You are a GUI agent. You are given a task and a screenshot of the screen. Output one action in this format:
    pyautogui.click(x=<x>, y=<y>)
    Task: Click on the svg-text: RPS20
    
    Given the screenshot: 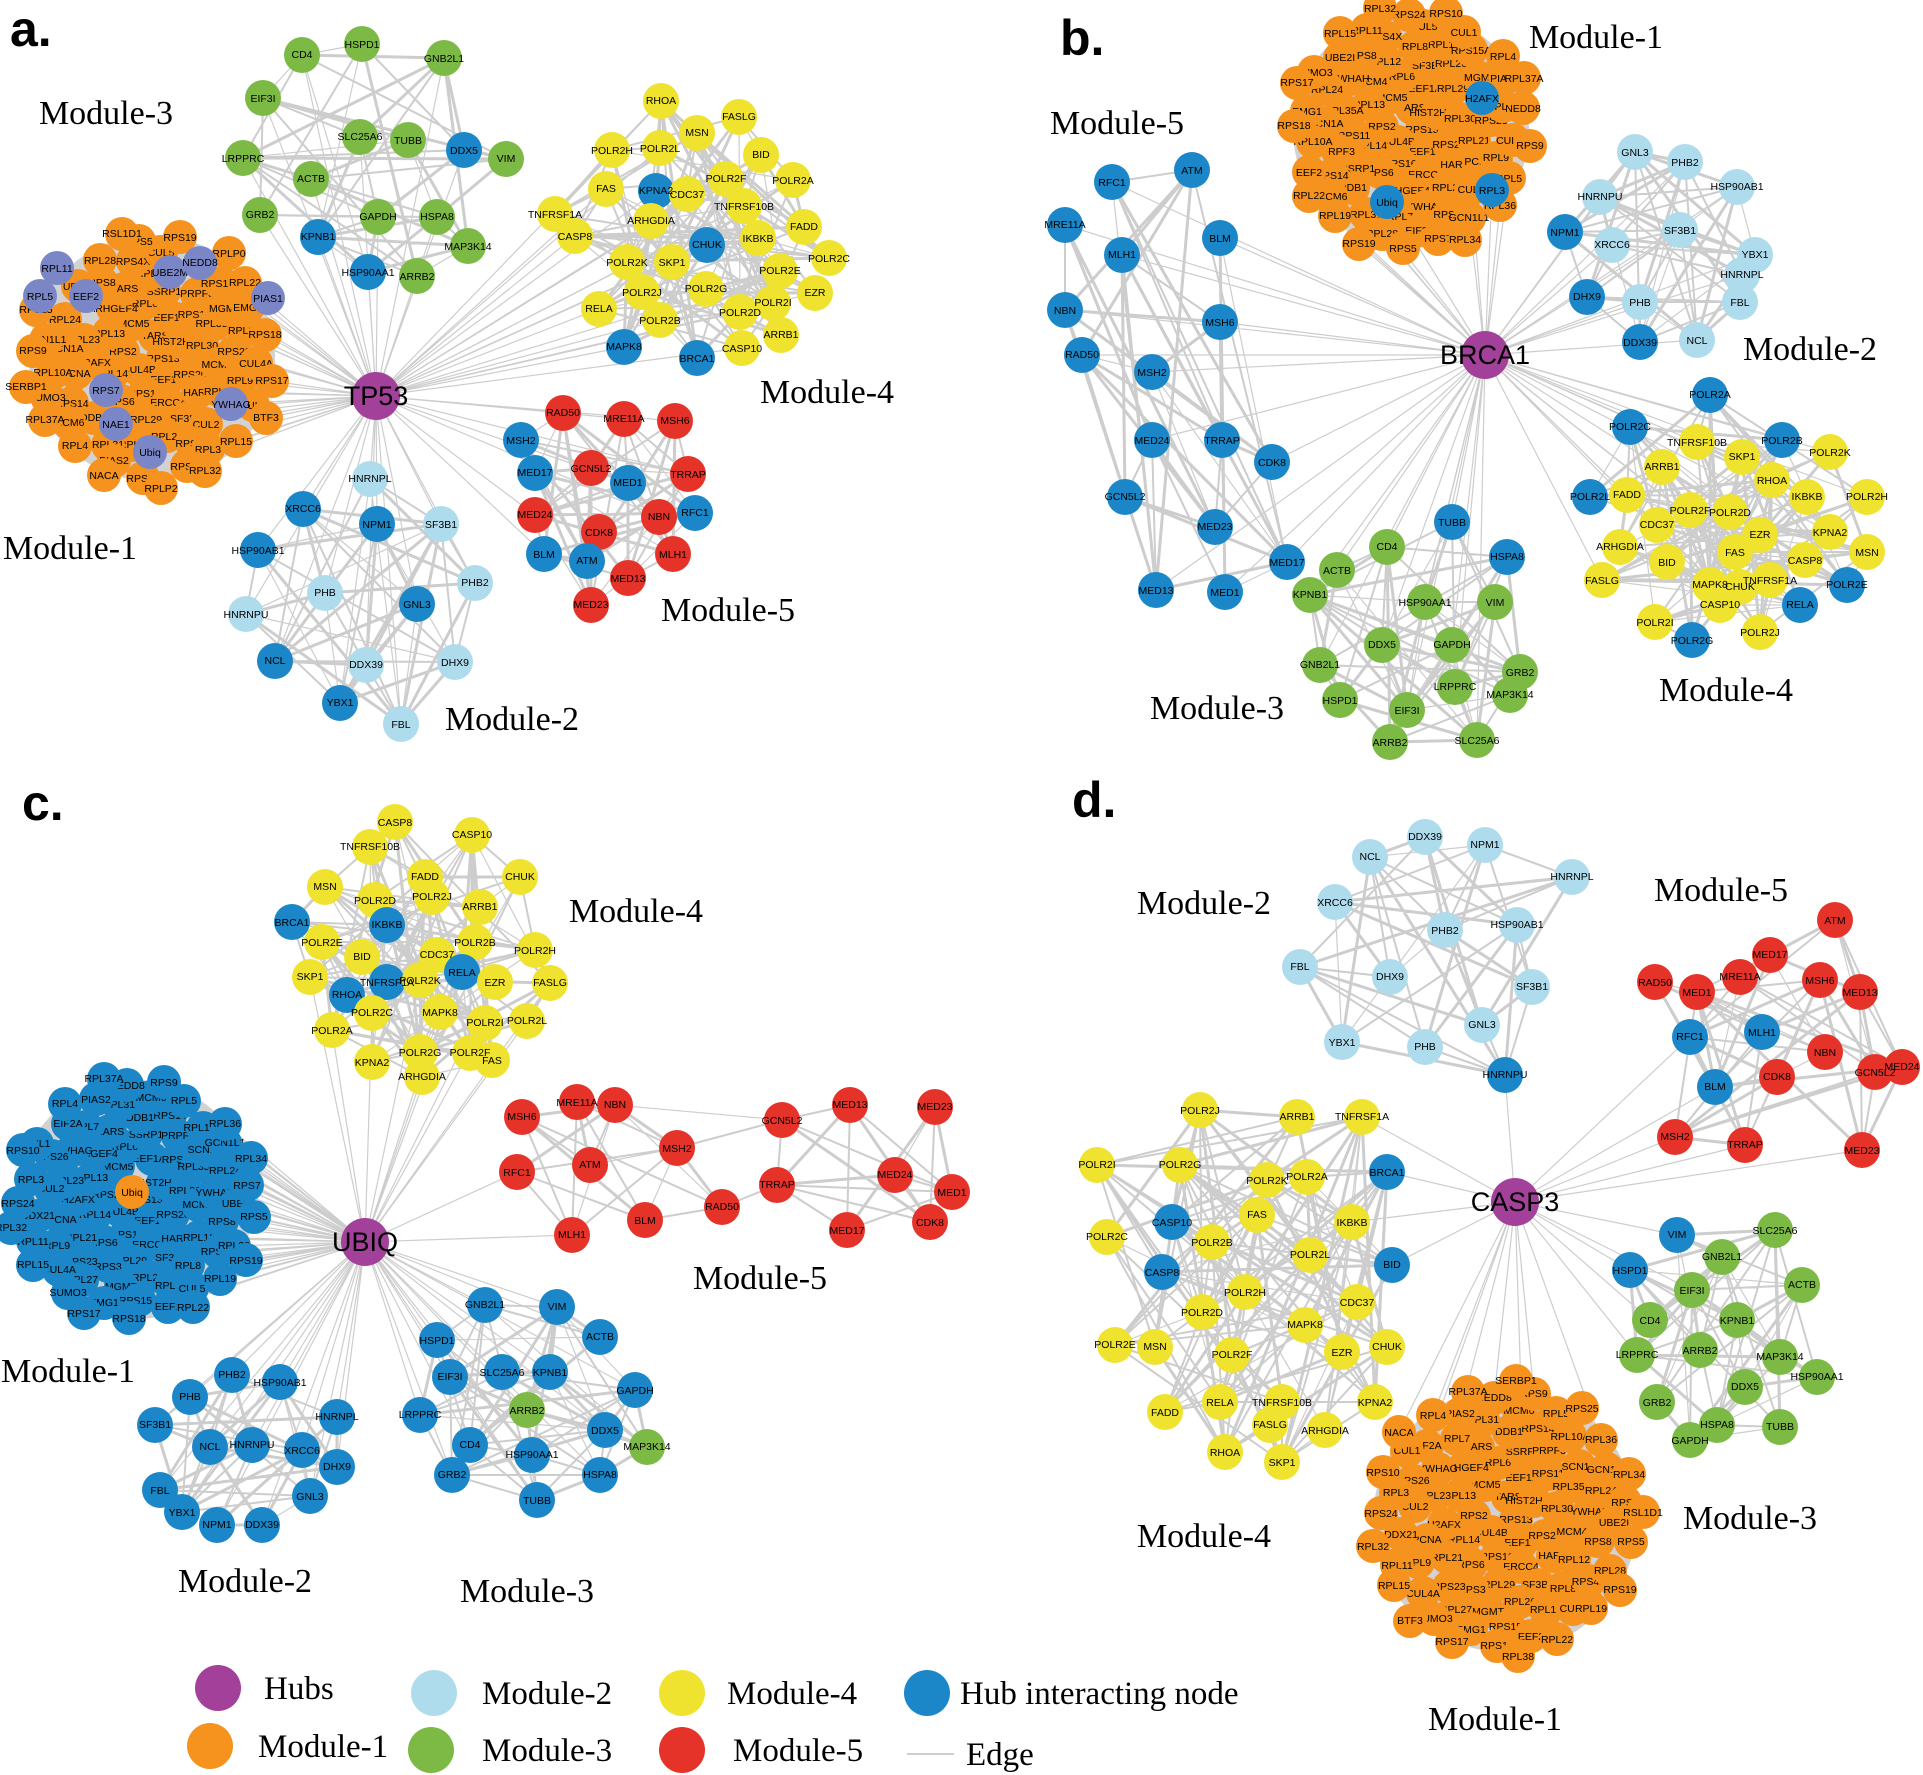 What is the action you would take?
    pyautogui.click(x=1544, y=1536)
    